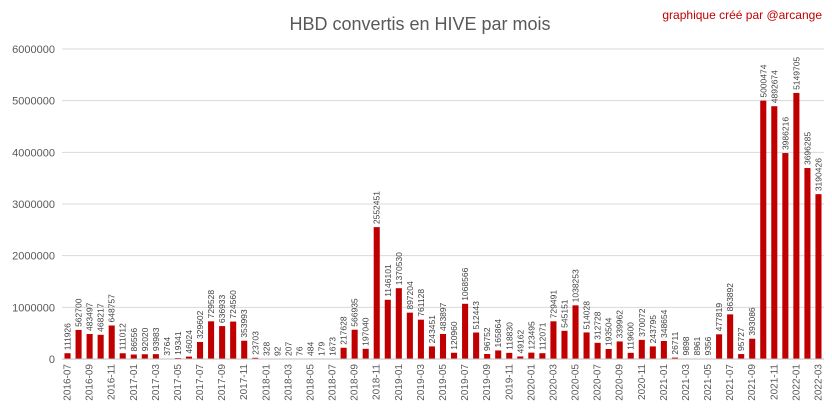 The width and height of the screenshot is (832, 417). I want to click on x-tick-label: 2018-07, so click(333, 382).